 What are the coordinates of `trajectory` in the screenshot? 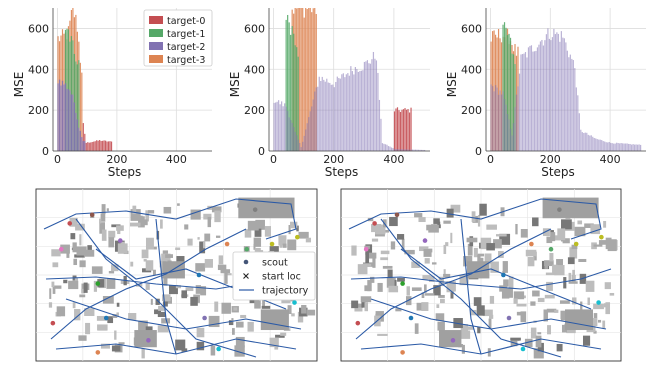 It's located at (453, 284).